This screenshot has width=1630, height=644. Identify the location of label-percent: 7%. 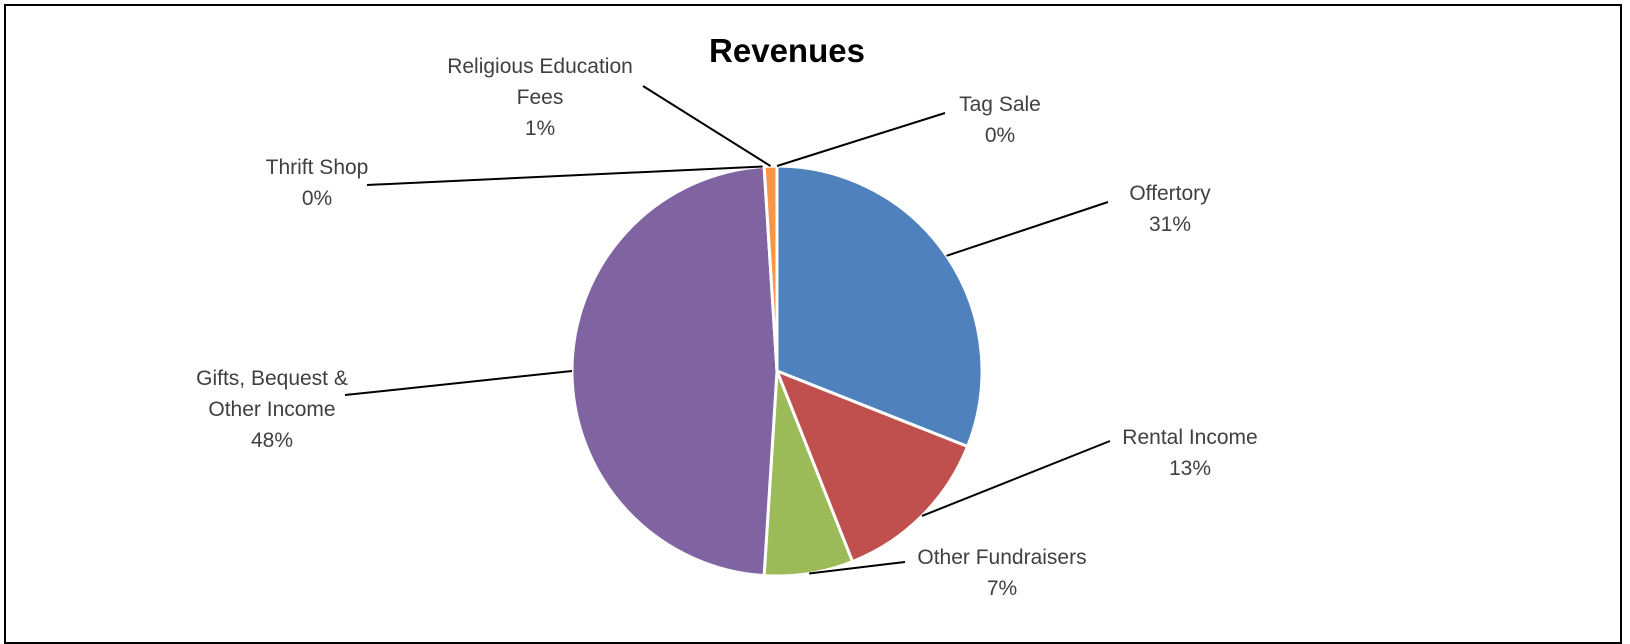
(1002, 588).